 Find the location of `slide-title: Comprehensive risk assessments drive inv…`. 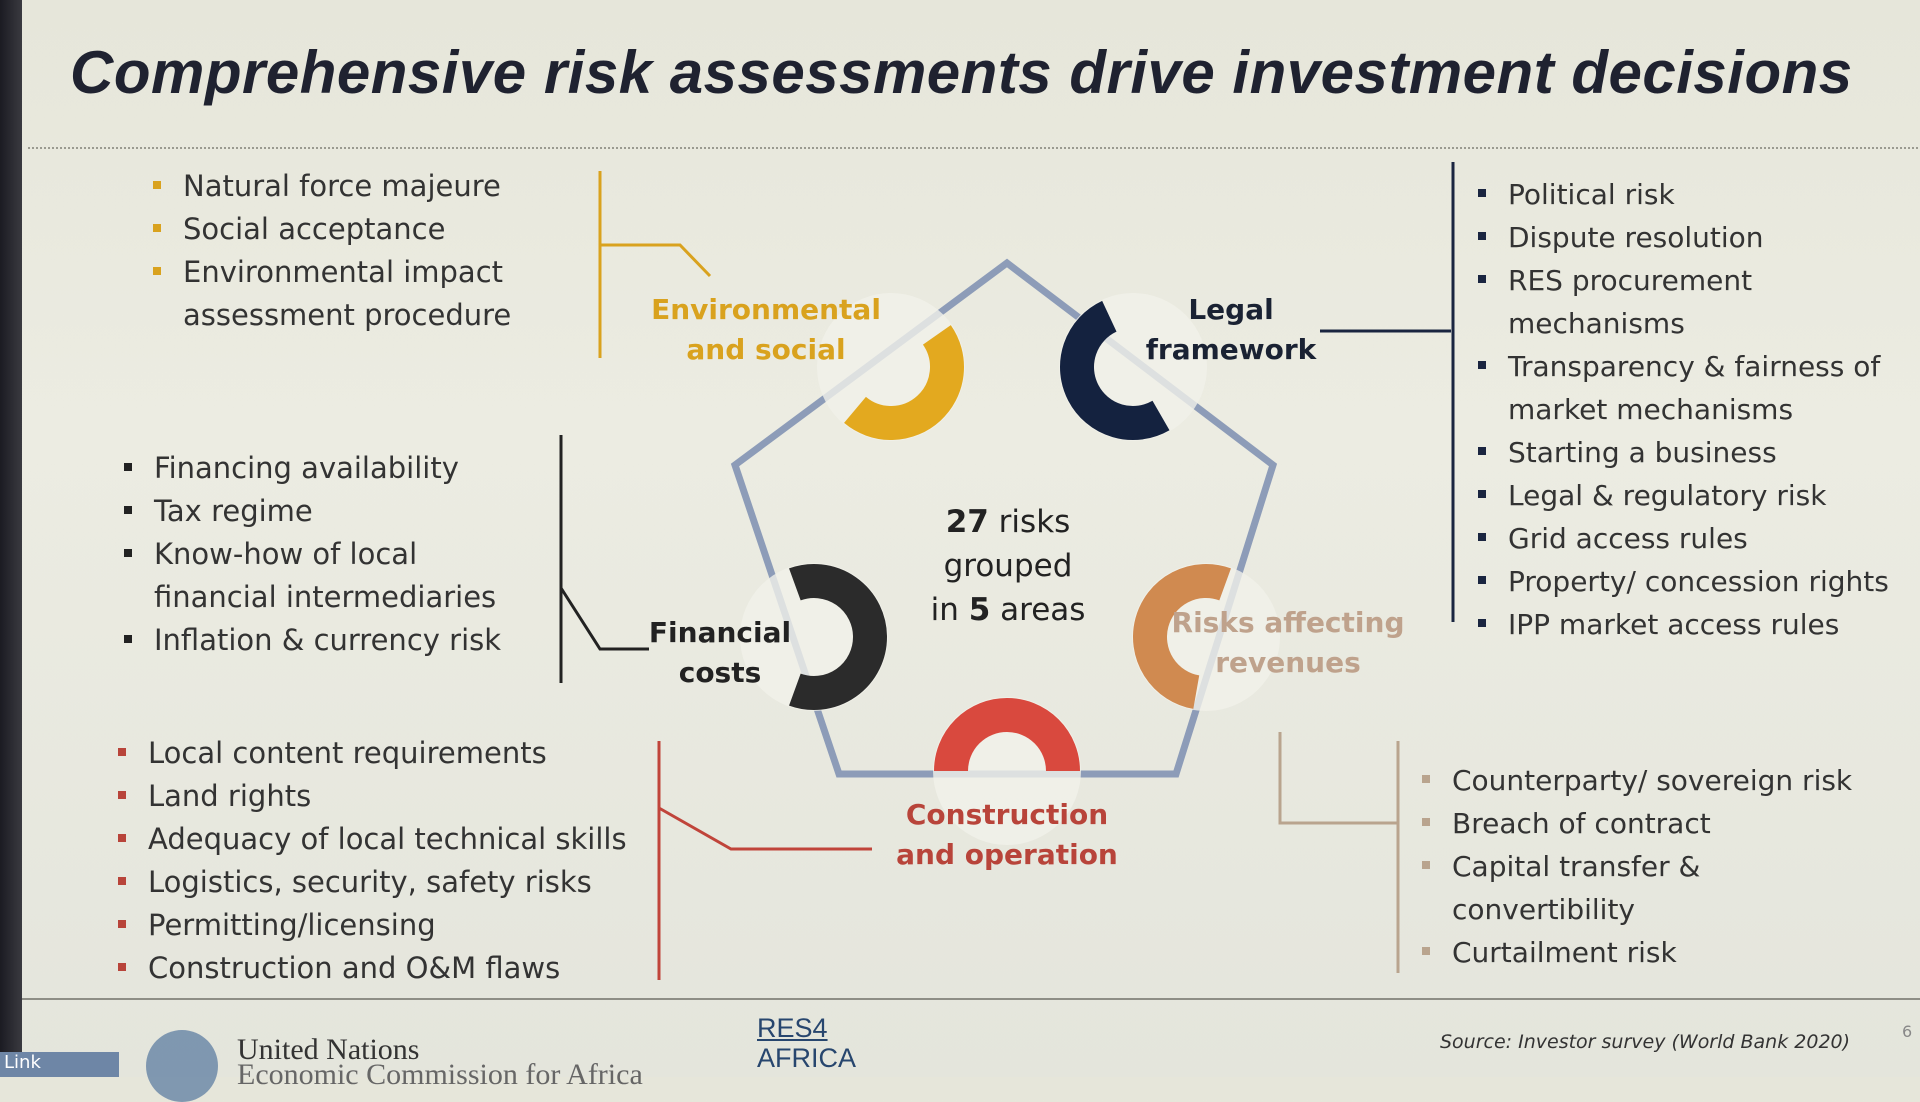

slide-title: Comprehensive risk assessments drive inv… is located at coordinates (961, 72).